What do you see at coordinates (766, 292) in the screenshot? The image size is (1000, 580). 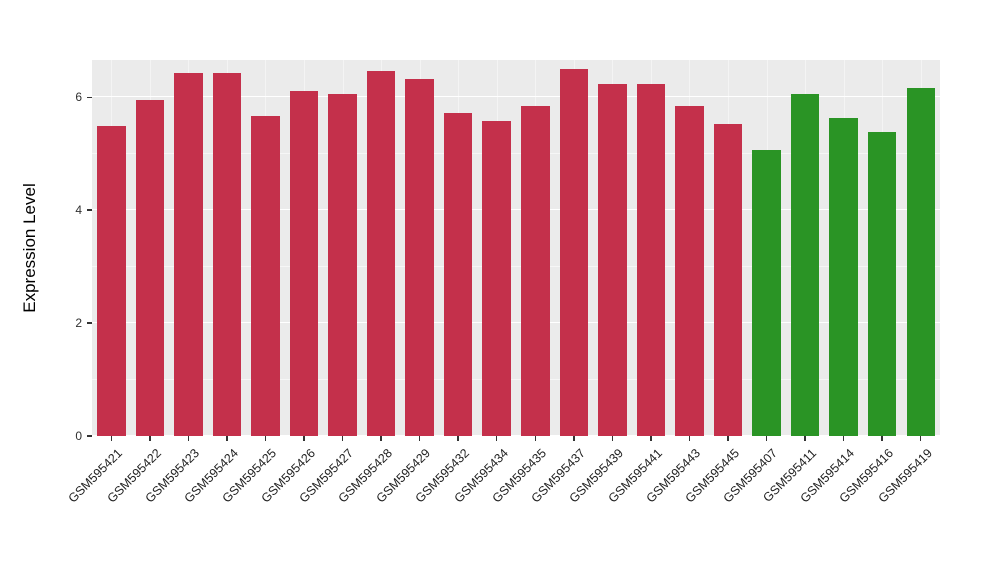 I see `bar-GSM595407` at bounding box center [766, 292].